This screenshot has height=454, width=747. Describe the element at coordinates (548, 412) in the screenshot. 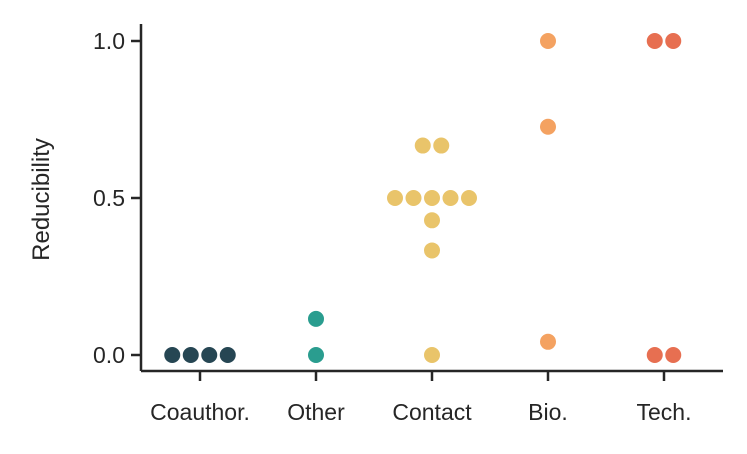

I see `x-tick-label: Bio.` at that location.